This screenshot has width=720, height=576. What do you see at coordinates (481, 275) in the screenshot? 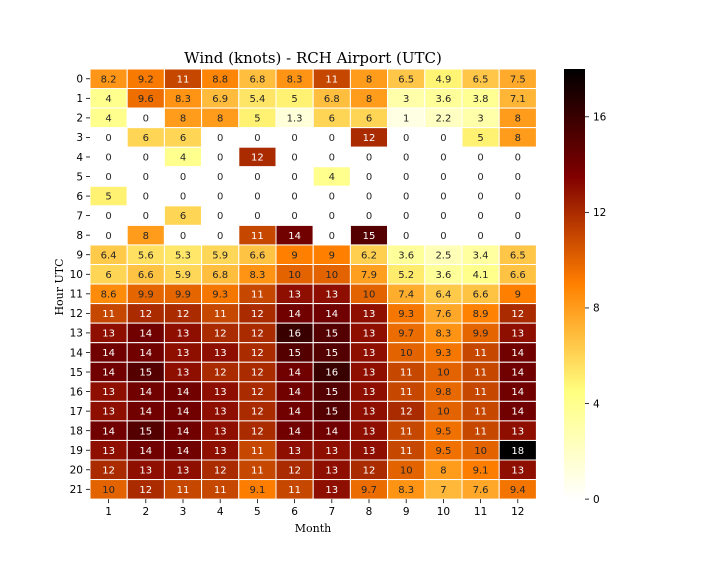
I see `cell-value-label: 4.1` at bounding box center [481, 275].